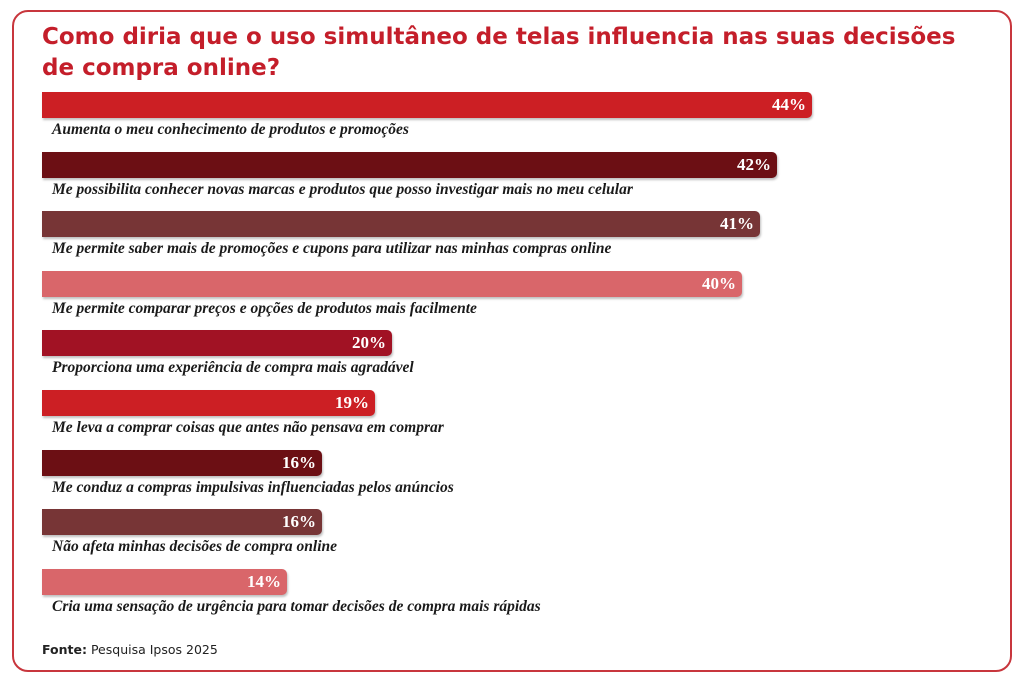  Describe the element at coordinates (208, 403) in the screenshot. I see `bar: 19%` at that location.